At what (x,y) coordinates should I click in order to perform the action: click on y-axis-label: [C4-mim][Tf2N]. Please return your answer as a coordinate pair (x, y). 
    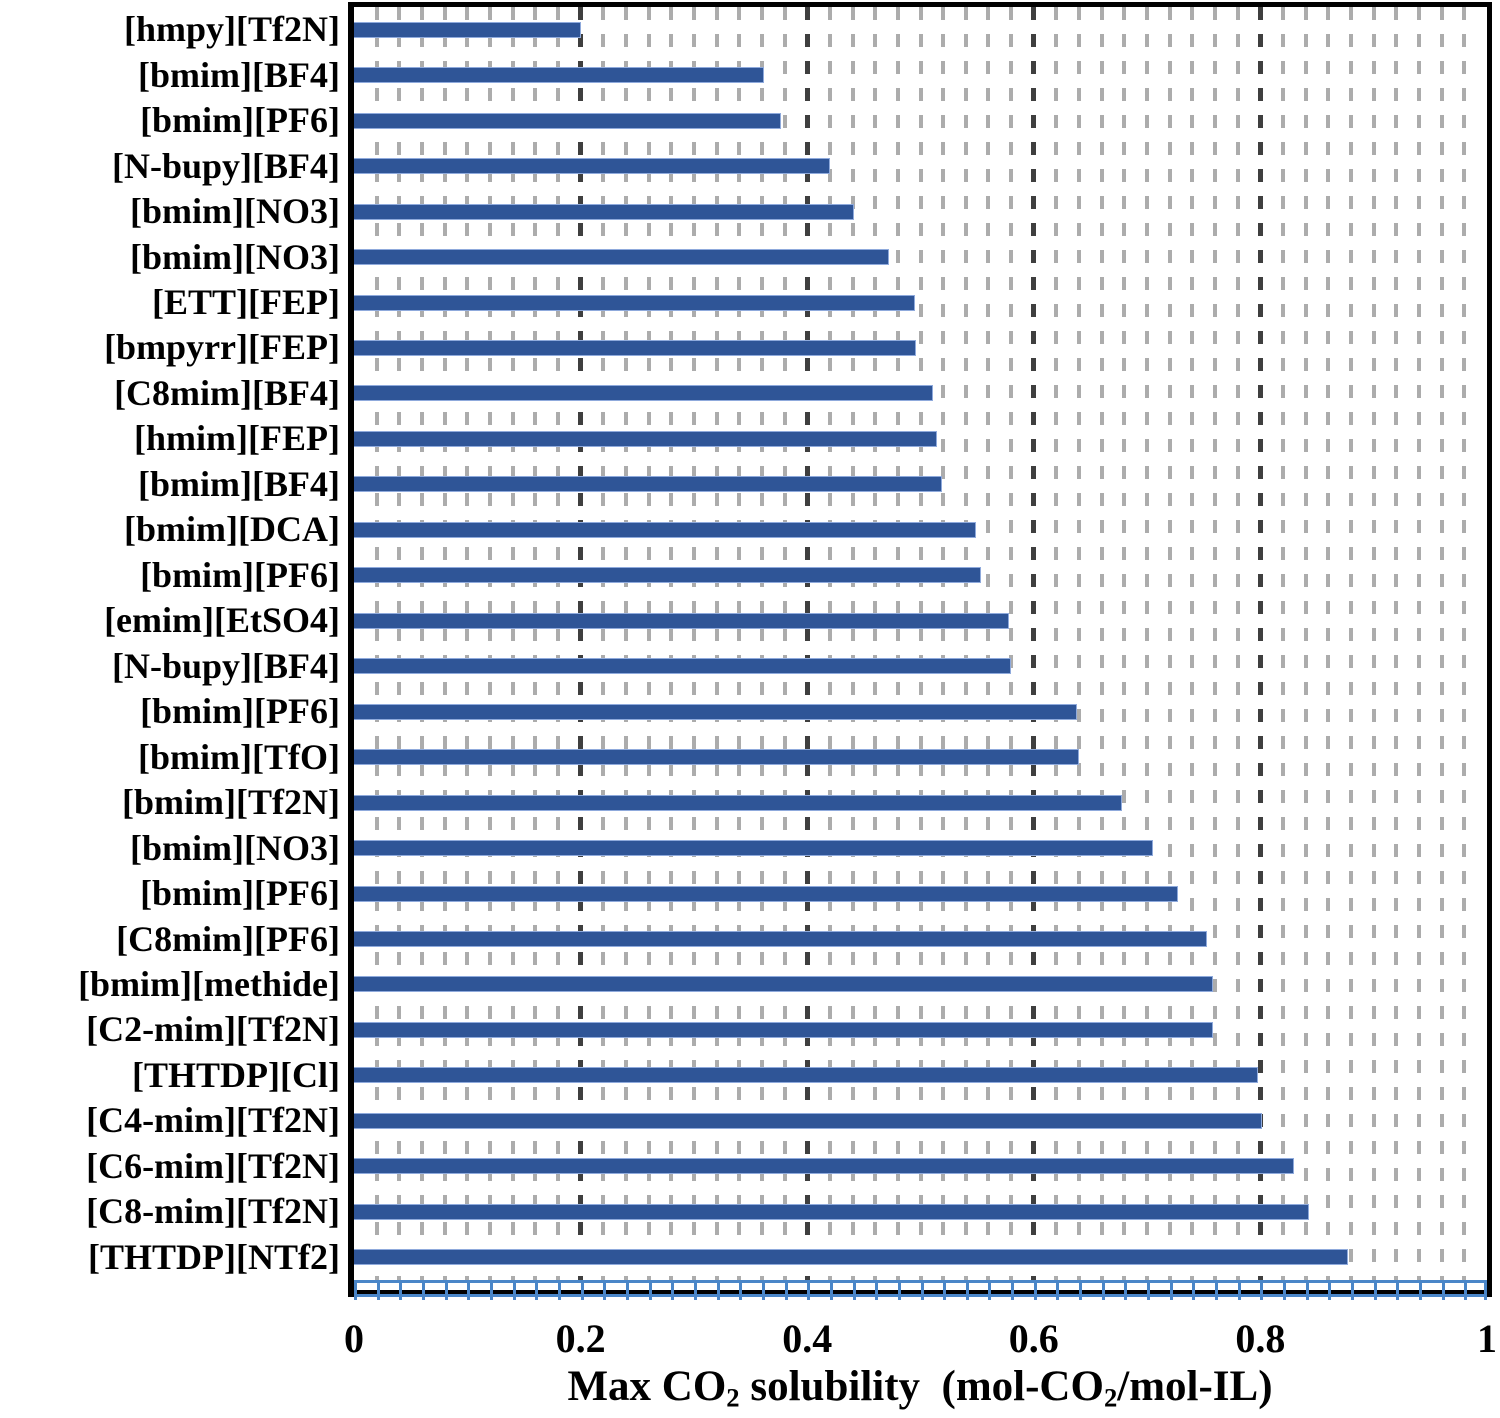
    Looking at the image, I should click on (213, 1120).